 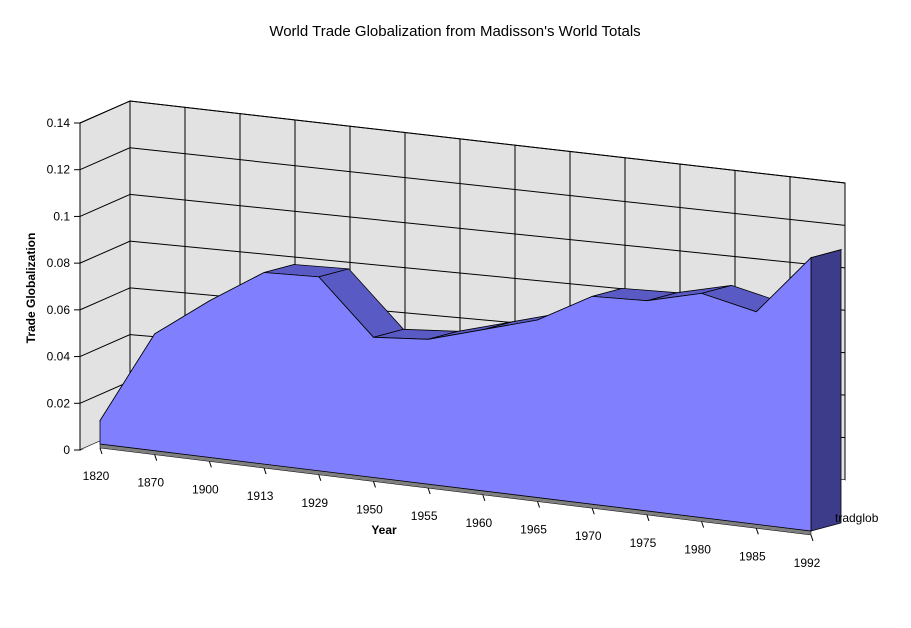 I want to click on x-tick-label: 1820, so click(x=96, y=476).